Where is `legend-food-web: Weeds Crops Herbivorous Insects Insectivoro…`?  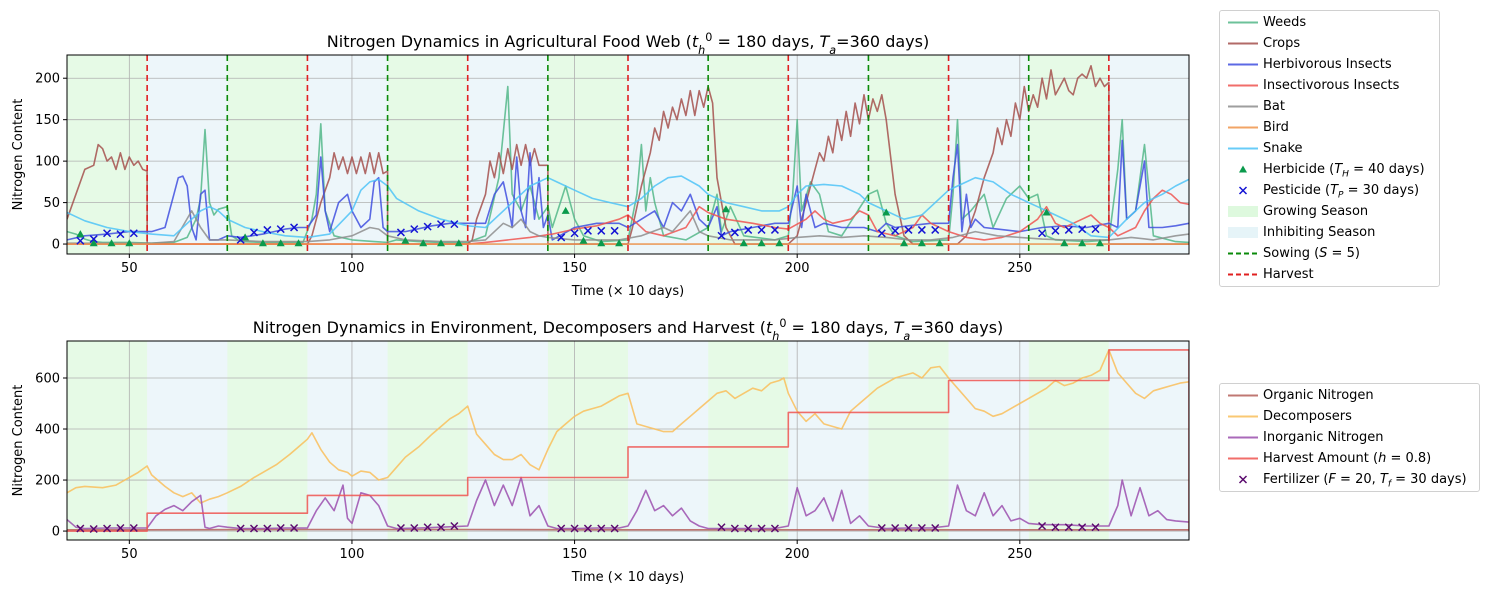
legend-food-web: Weeds Crops Herbivorous Insects Insectivoro… is located at coordinates (1329, 148).